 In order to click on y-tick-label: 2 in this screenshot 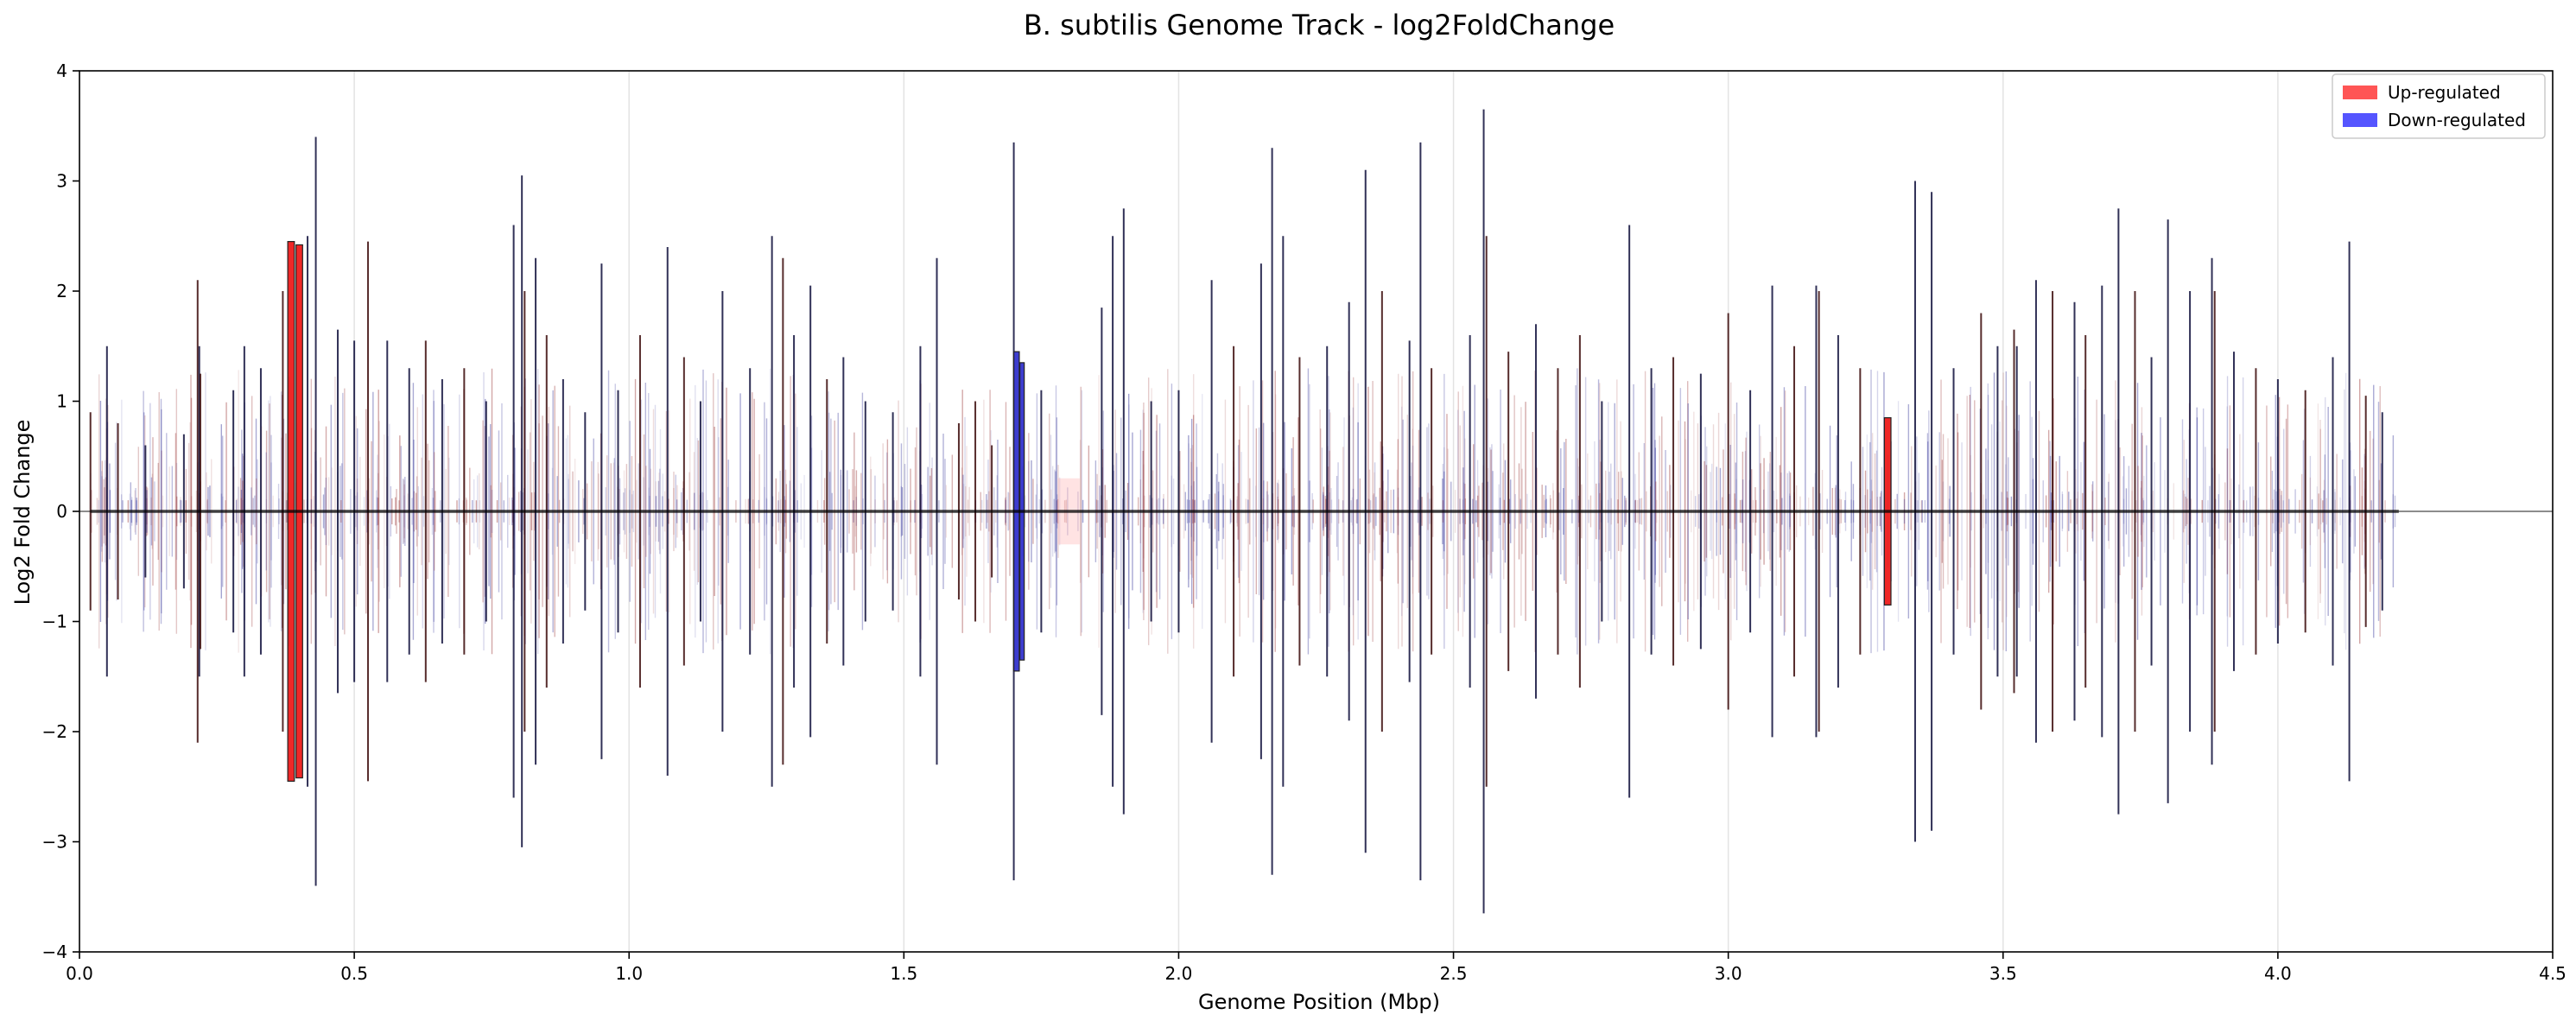, I will do `click(61, 291)`.